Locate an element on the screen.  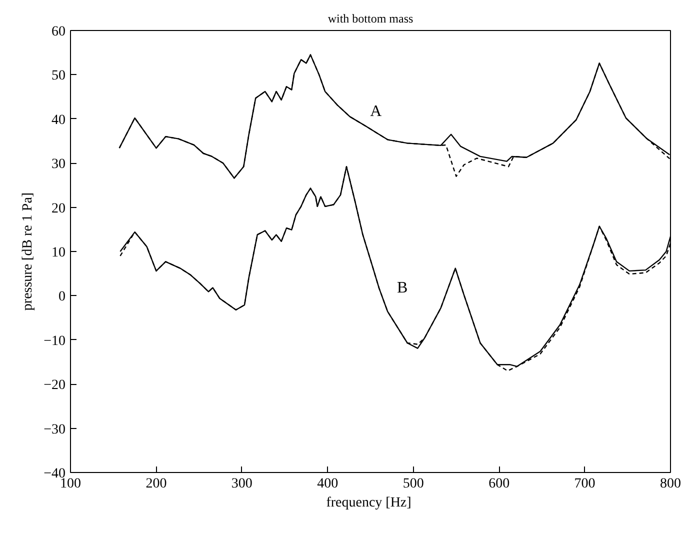
x-tick-label: 700 is located at coordinates (585, 484).